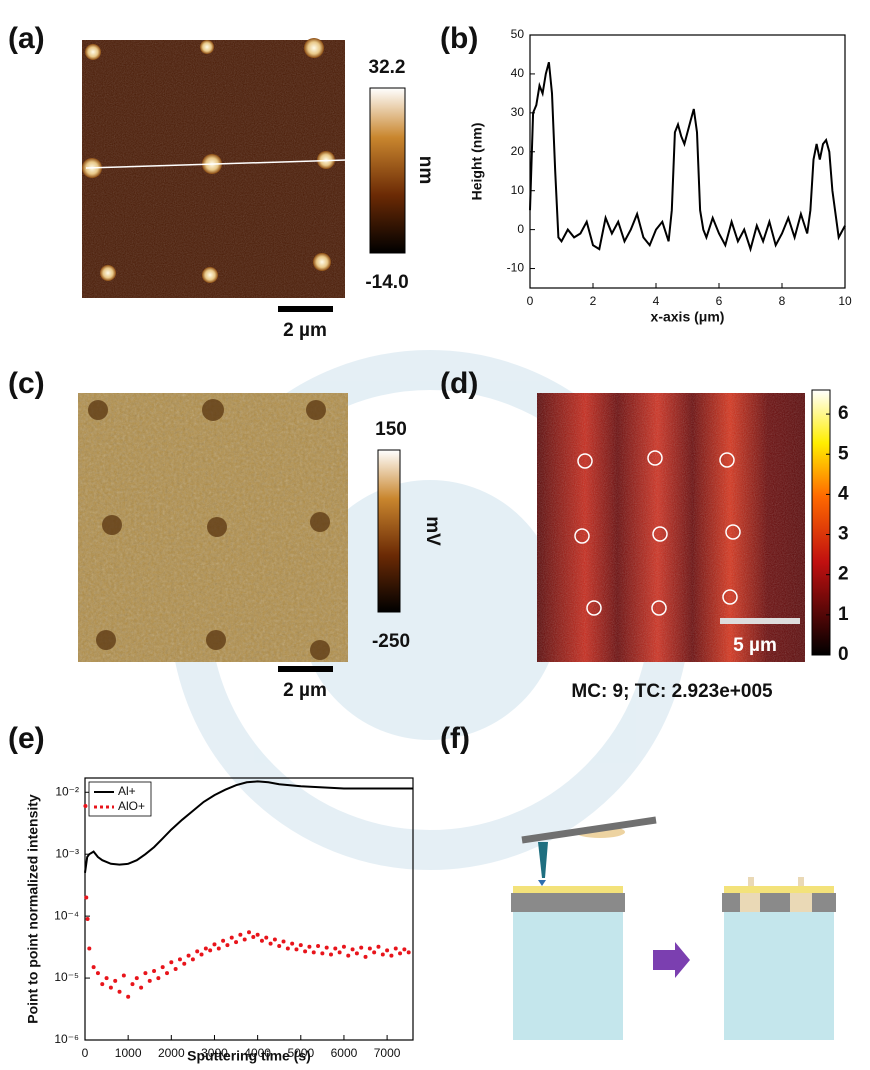 This screenshot has width=870, height=1070. What do you see at coordinates (248, 826) in the screenshot?
I see `data-line` at bounding box center [248, 826].